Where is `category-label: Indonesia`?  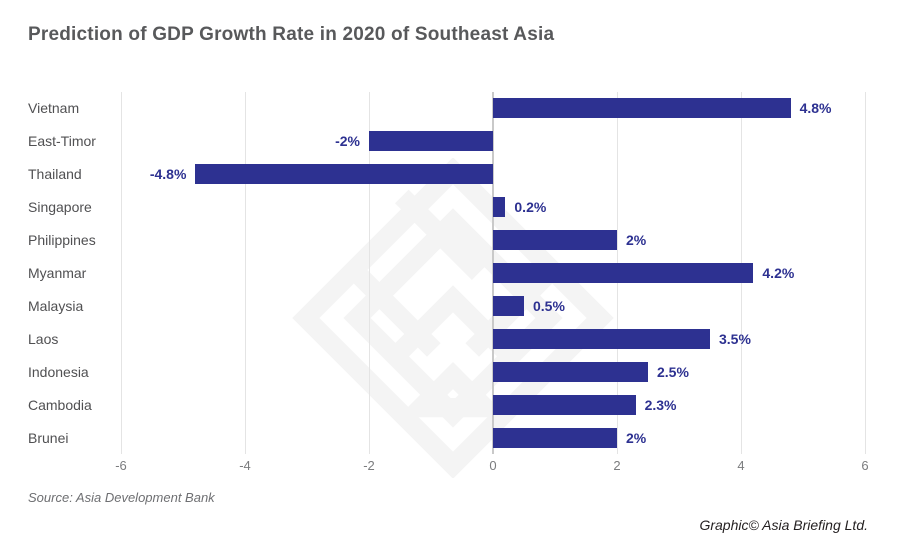 category-label: Indonesia is located at coordinates (58, 371).